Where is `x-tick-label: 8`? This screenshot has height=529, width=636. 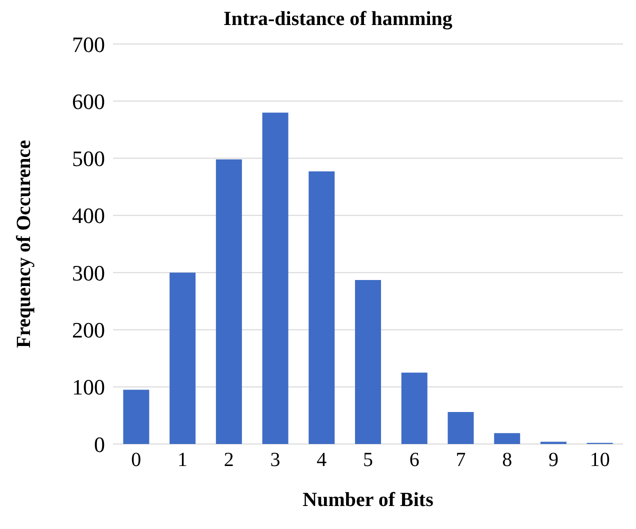 x-tick-label: 8 is located at coordinates (507, 460).